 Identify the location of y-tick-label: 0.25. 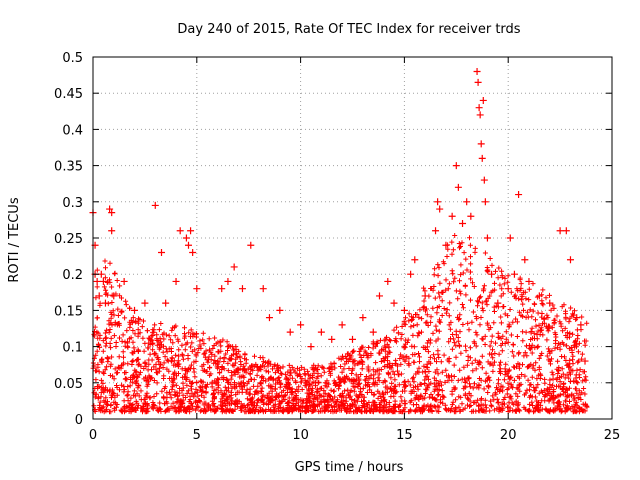
(68, 239).